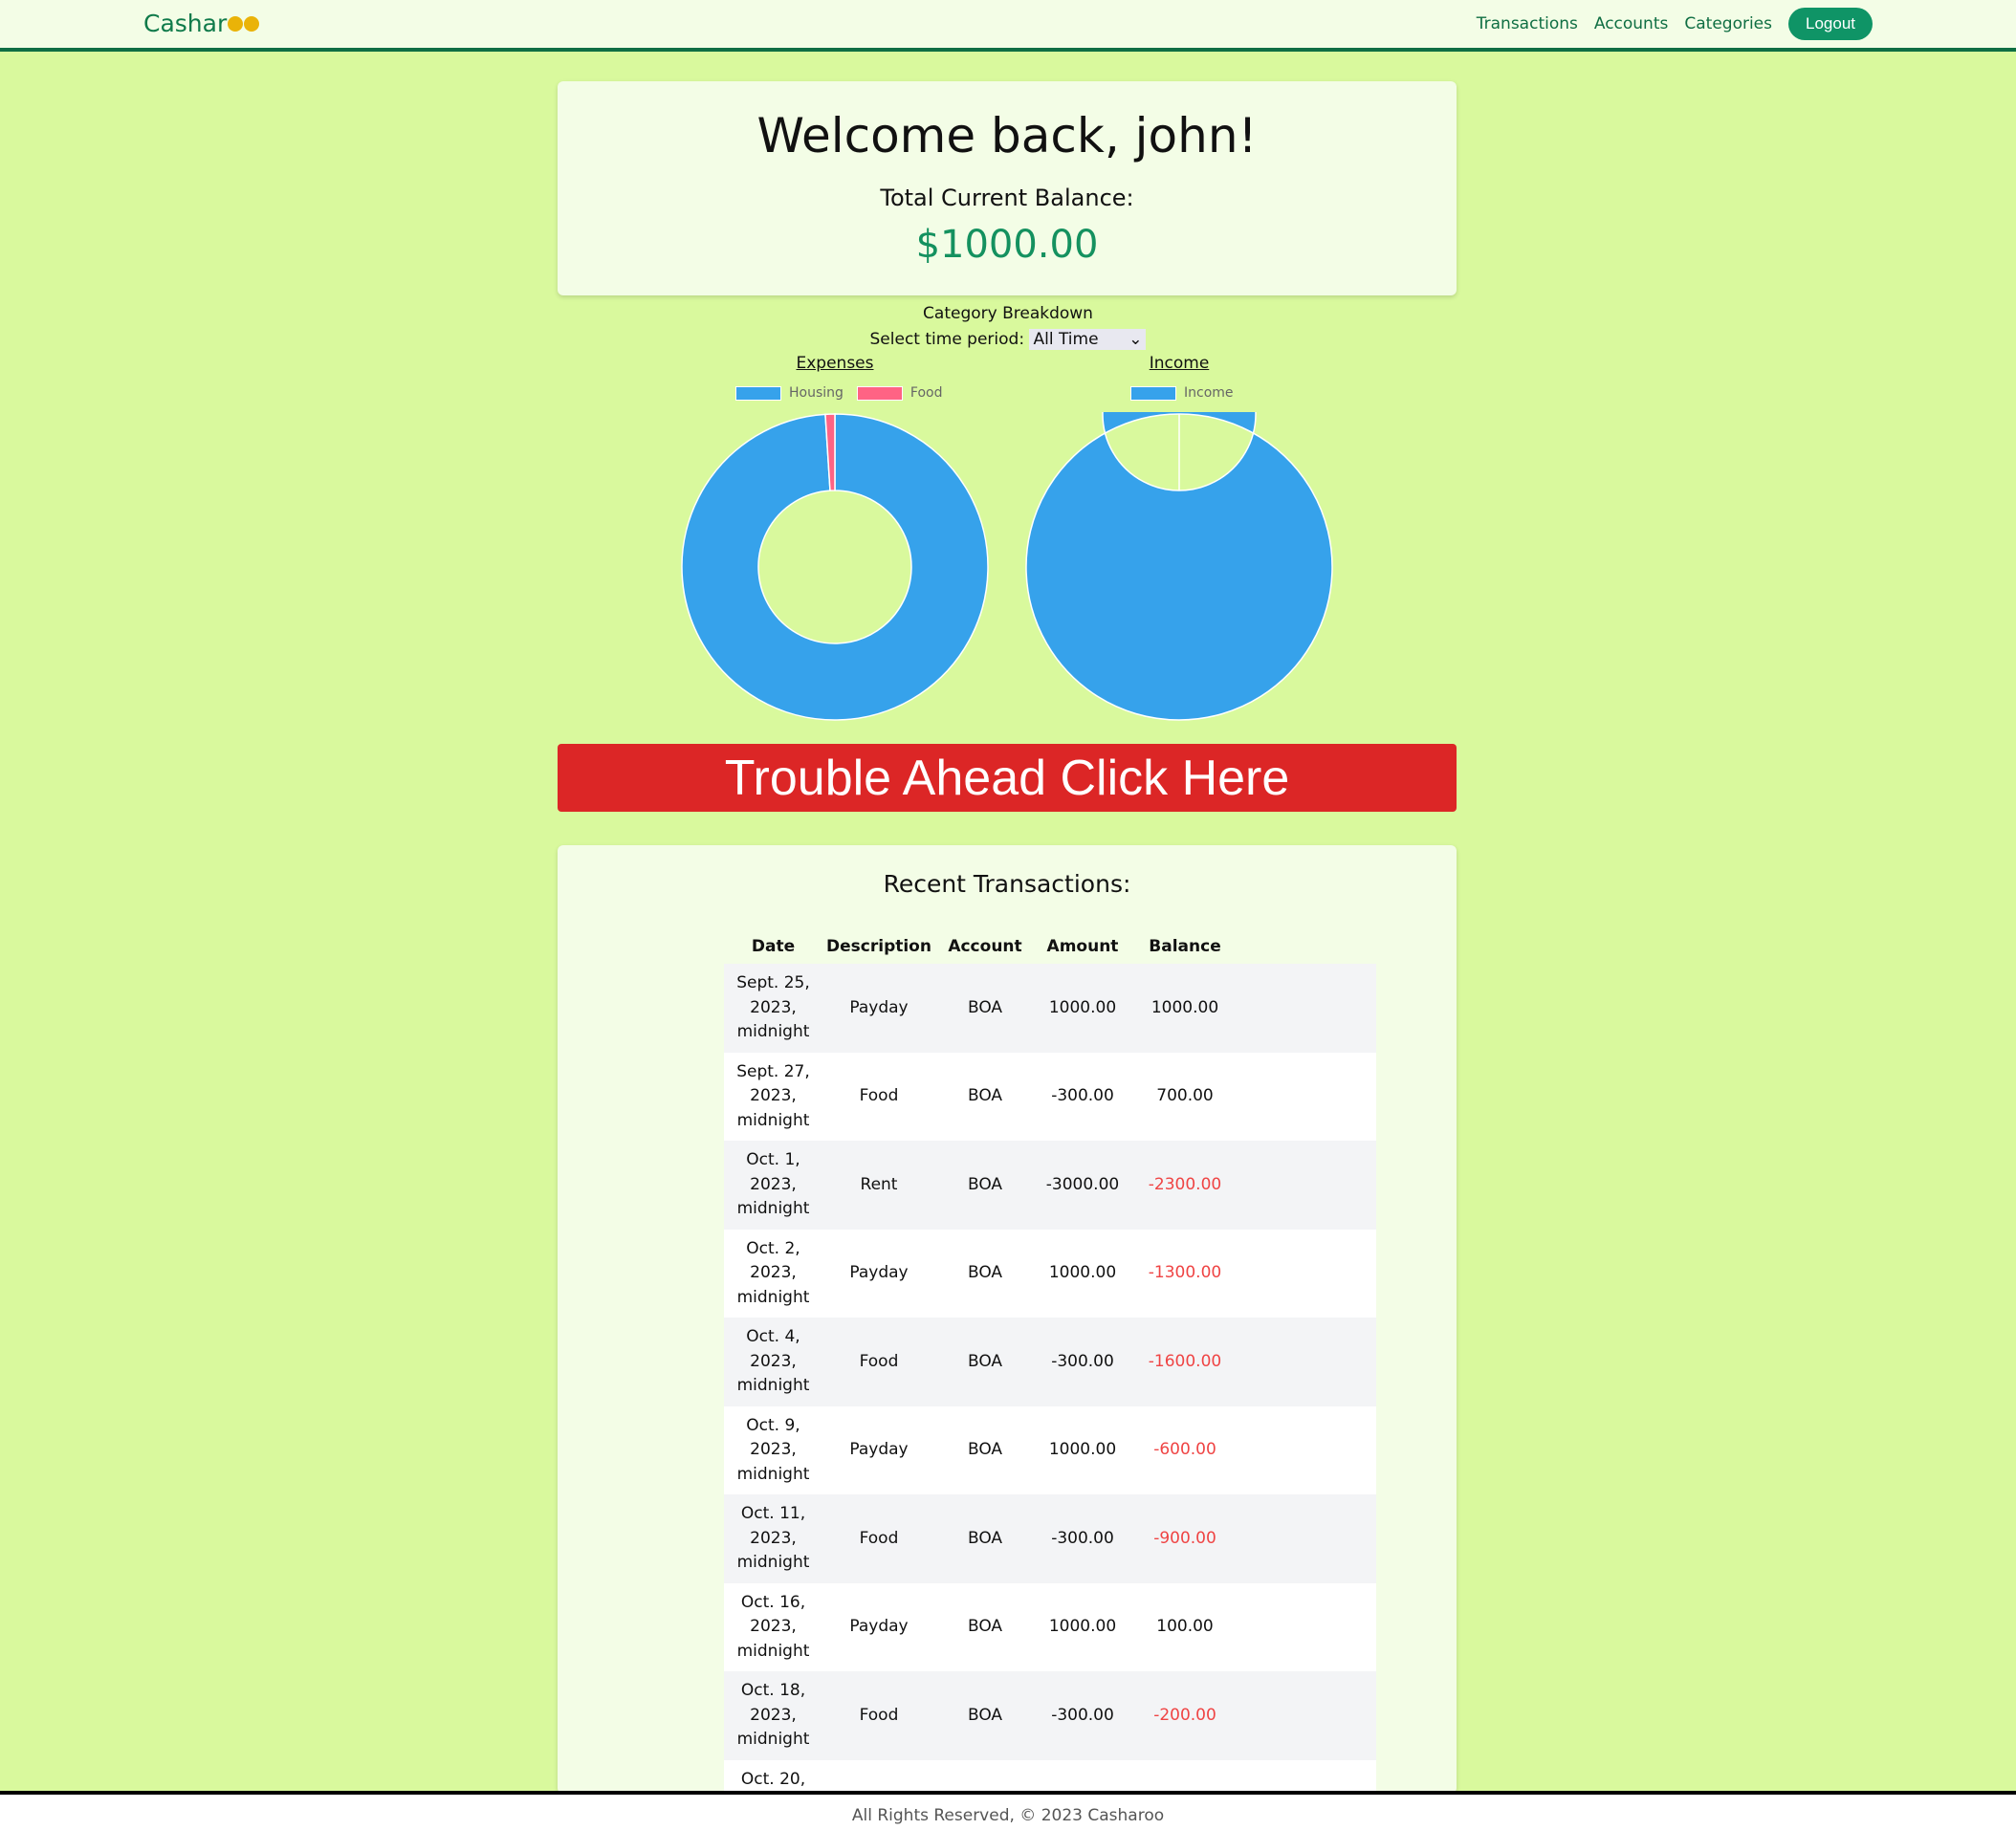 The width and height of the screenshot is (2016, 1830). Describe the element at coordinates (1184, 1538) in the screenshot. I see `cell-balance: -900.00` at that location.